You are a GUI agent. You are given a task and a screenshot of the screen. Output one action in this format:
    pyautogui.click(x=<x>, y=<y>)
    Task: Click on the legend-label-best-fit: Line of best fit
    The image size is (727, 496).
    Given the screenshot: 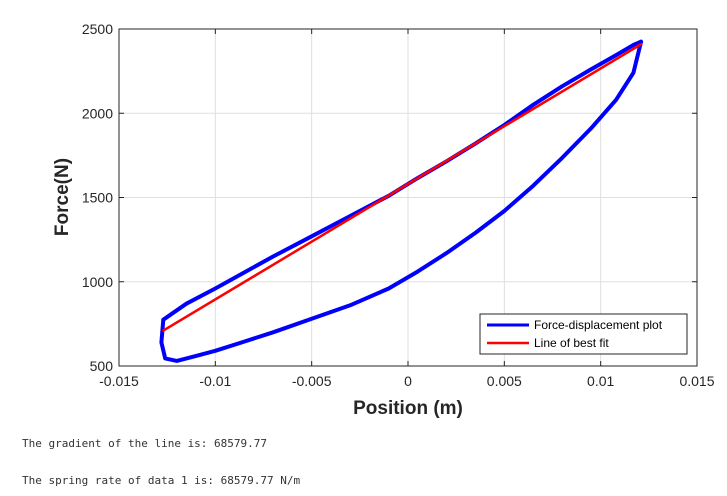 What is the action you would take?
    pyautogui.click(x=571, y=343)
    